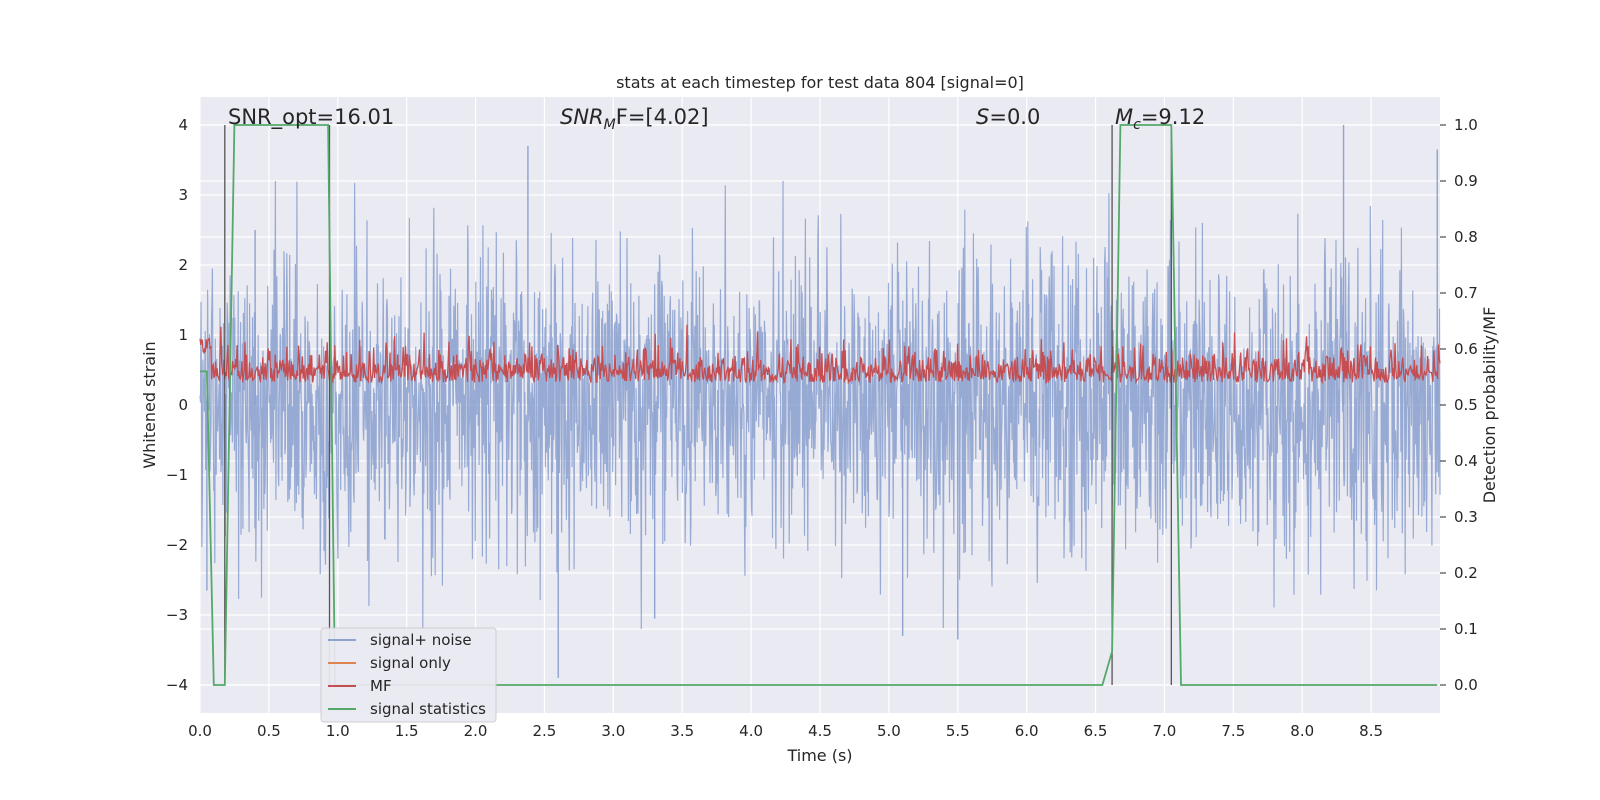 This screenshot has width=1600, height=800. I want to click on y-axis-right-label: Detection probability/MF, so click(1489, 405).